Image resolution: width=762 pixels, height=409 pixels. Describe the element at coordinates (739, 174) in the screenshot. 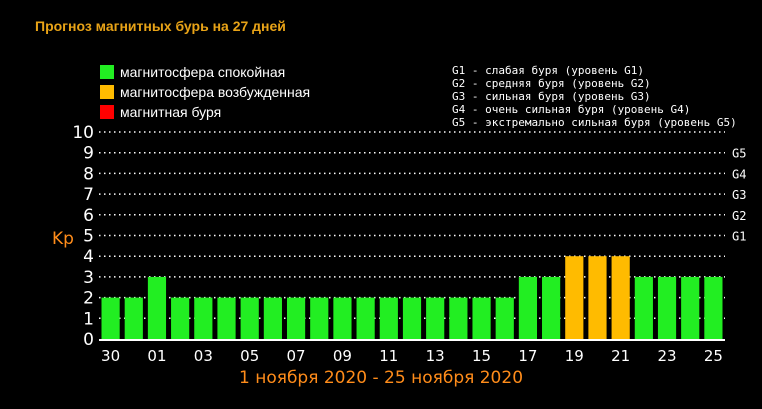

I see `g-level-label-g4: G4` at that location.